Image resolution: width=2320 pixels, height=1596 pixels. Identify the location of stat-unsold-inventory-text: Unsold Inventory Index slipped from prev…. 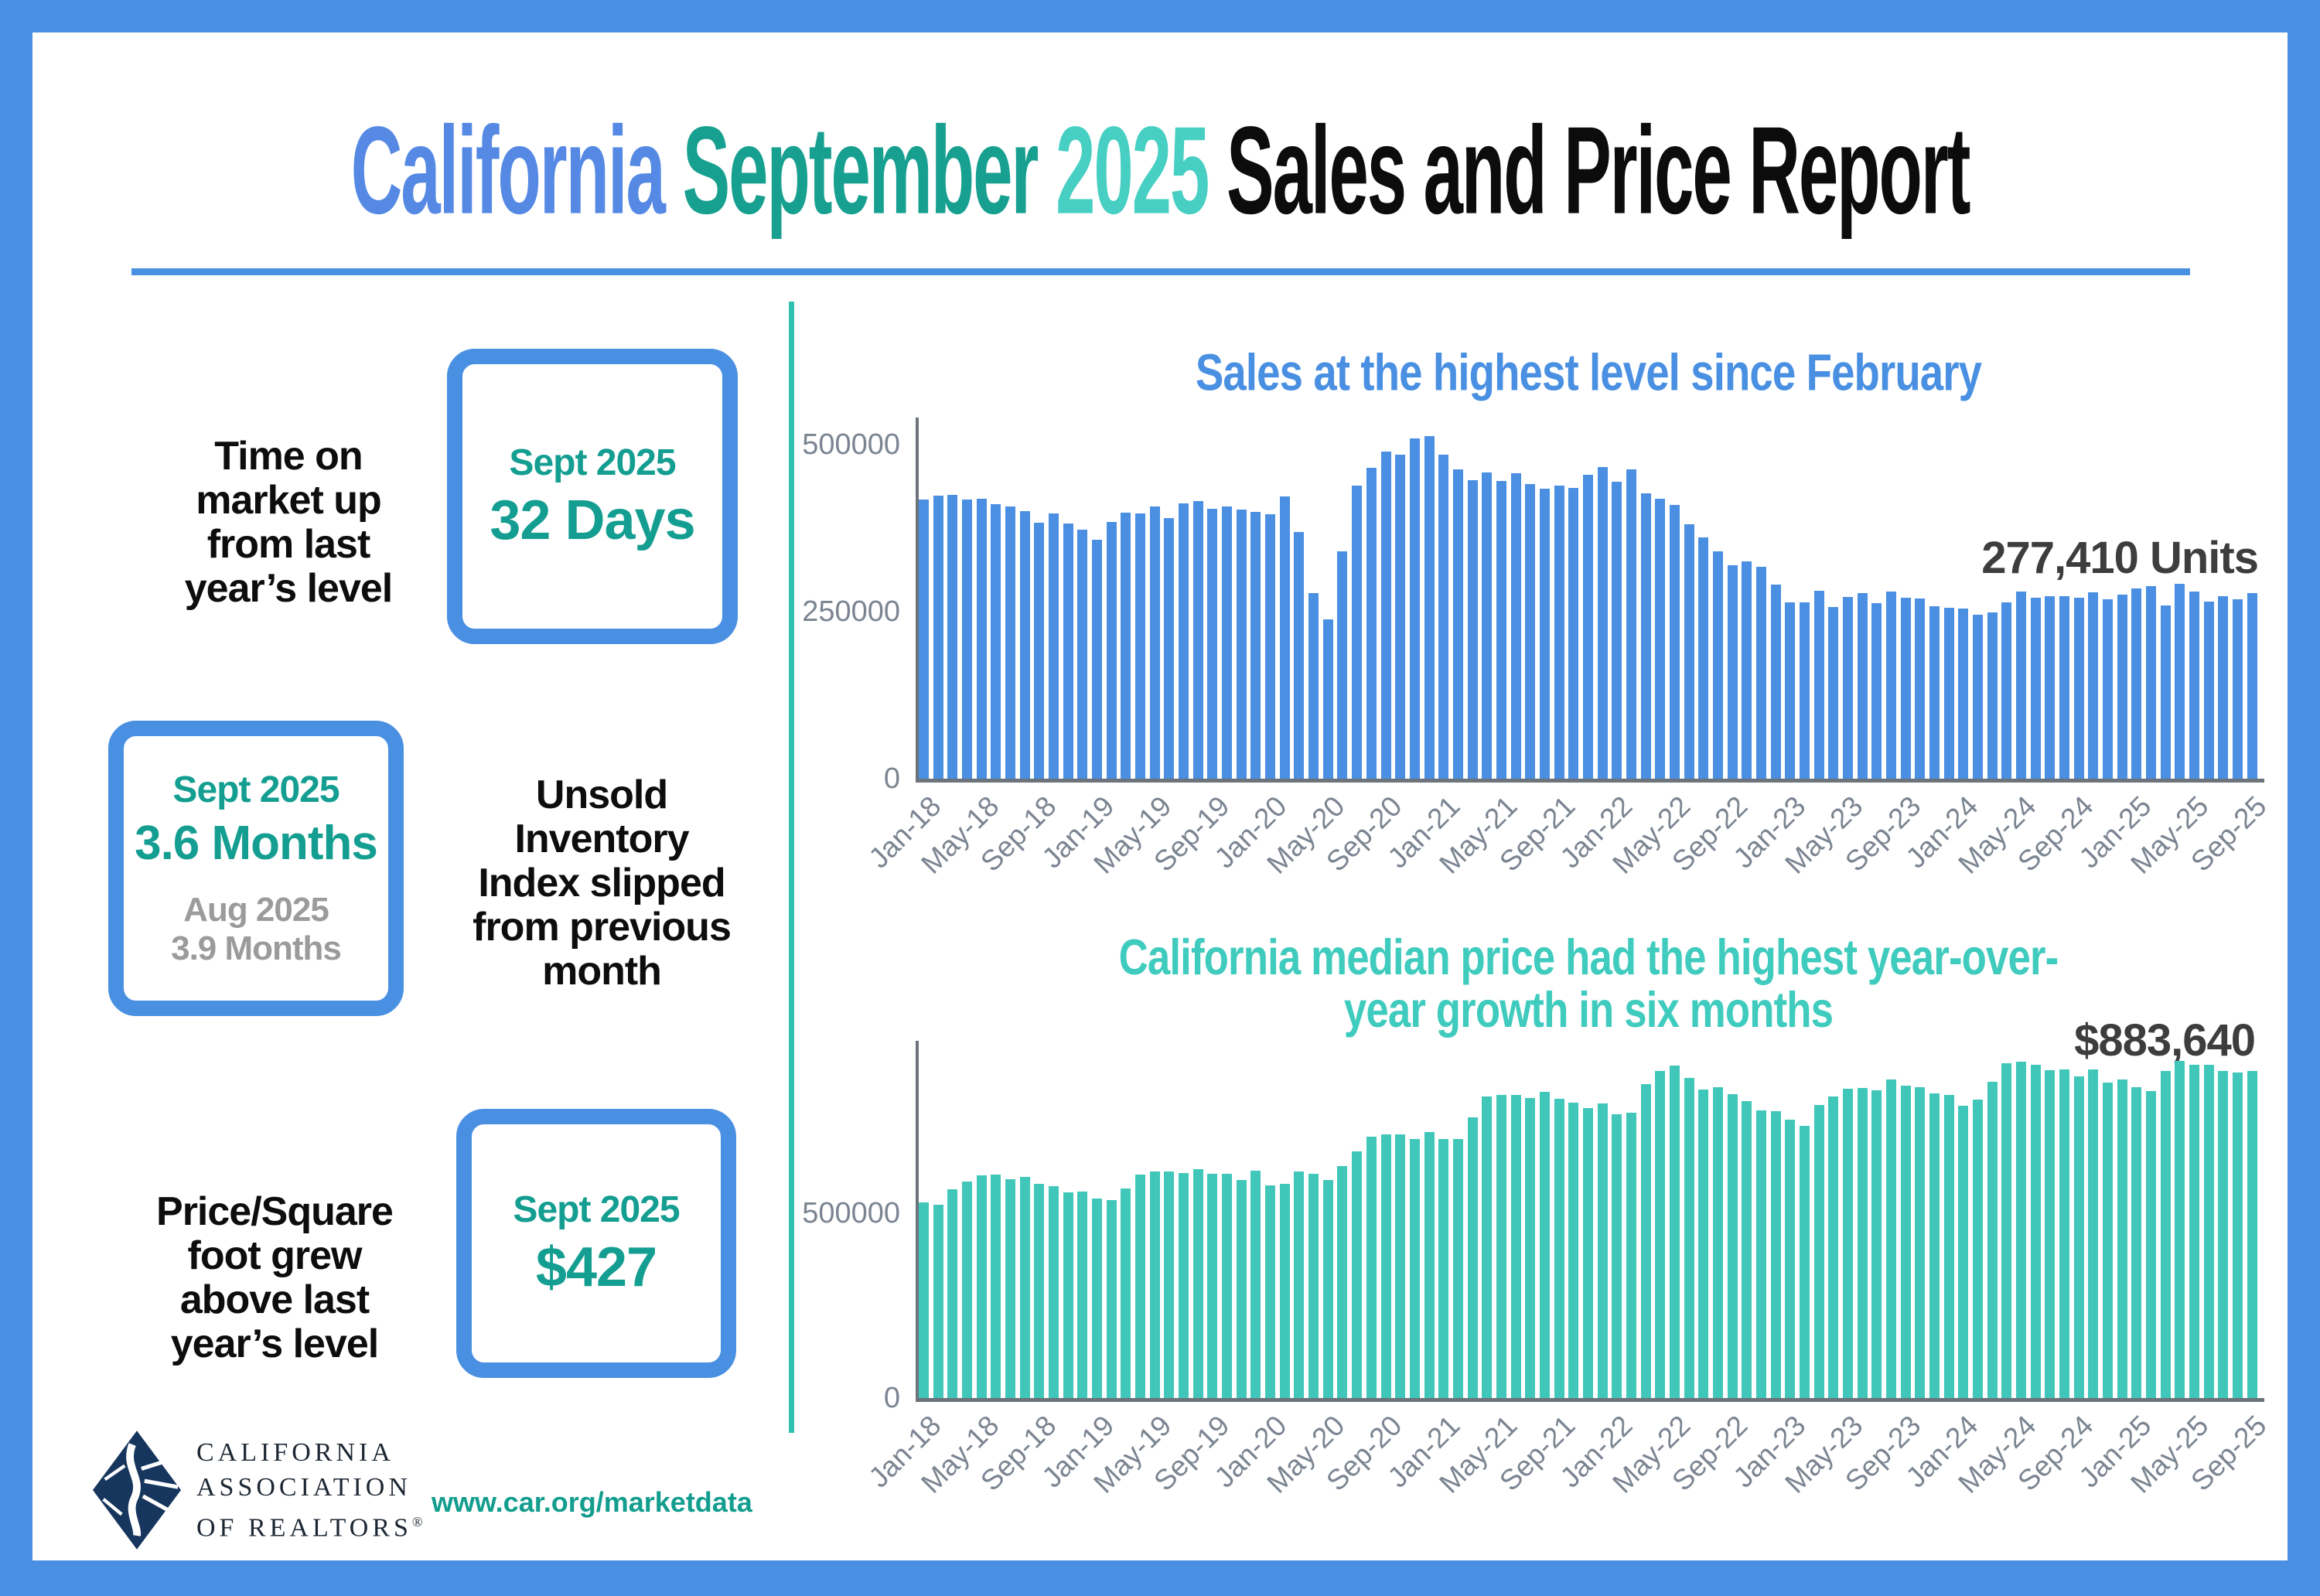
(602, 883).